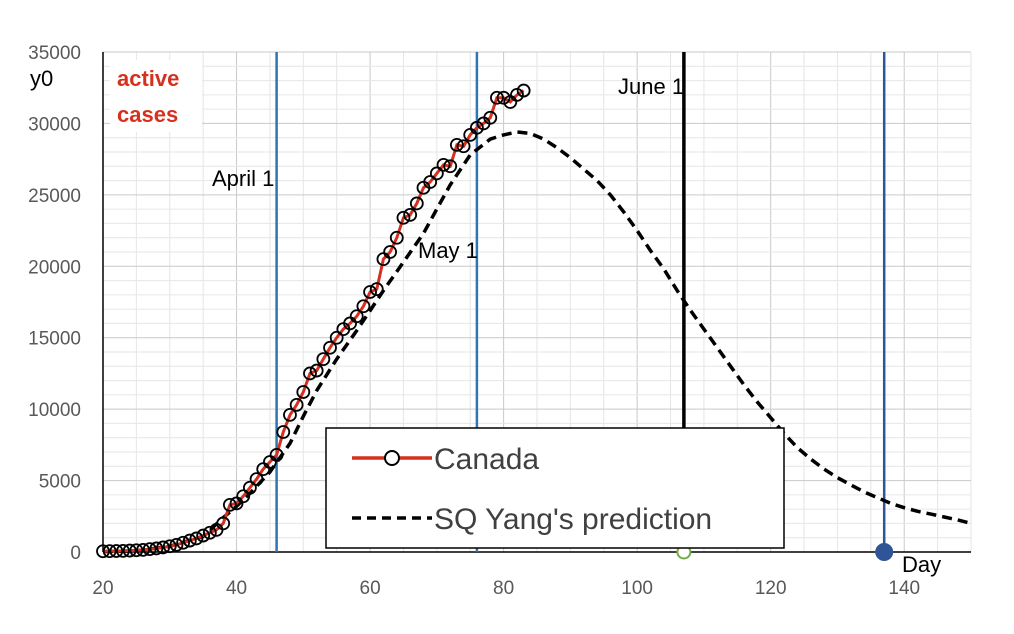  What do you see at coordinates (54, 267) in the screenshot?
I see `y-tick-label: 20000` at bounding box center [54, 267].